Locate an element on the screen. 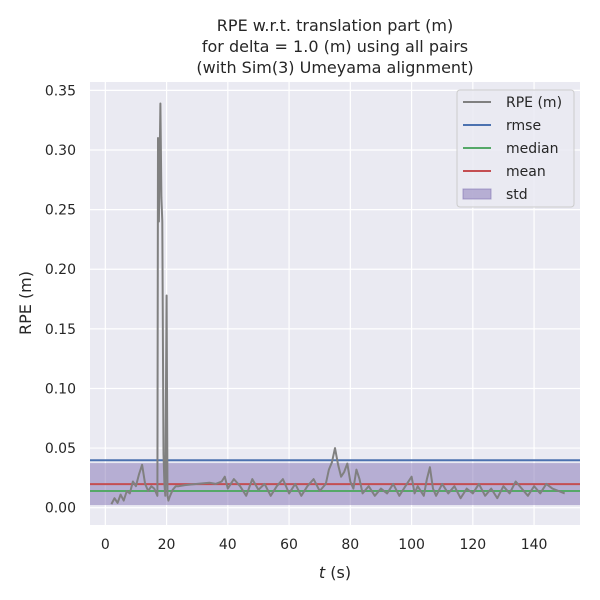  y-tick-label: 0.00 is located at coordinates (60, 509).